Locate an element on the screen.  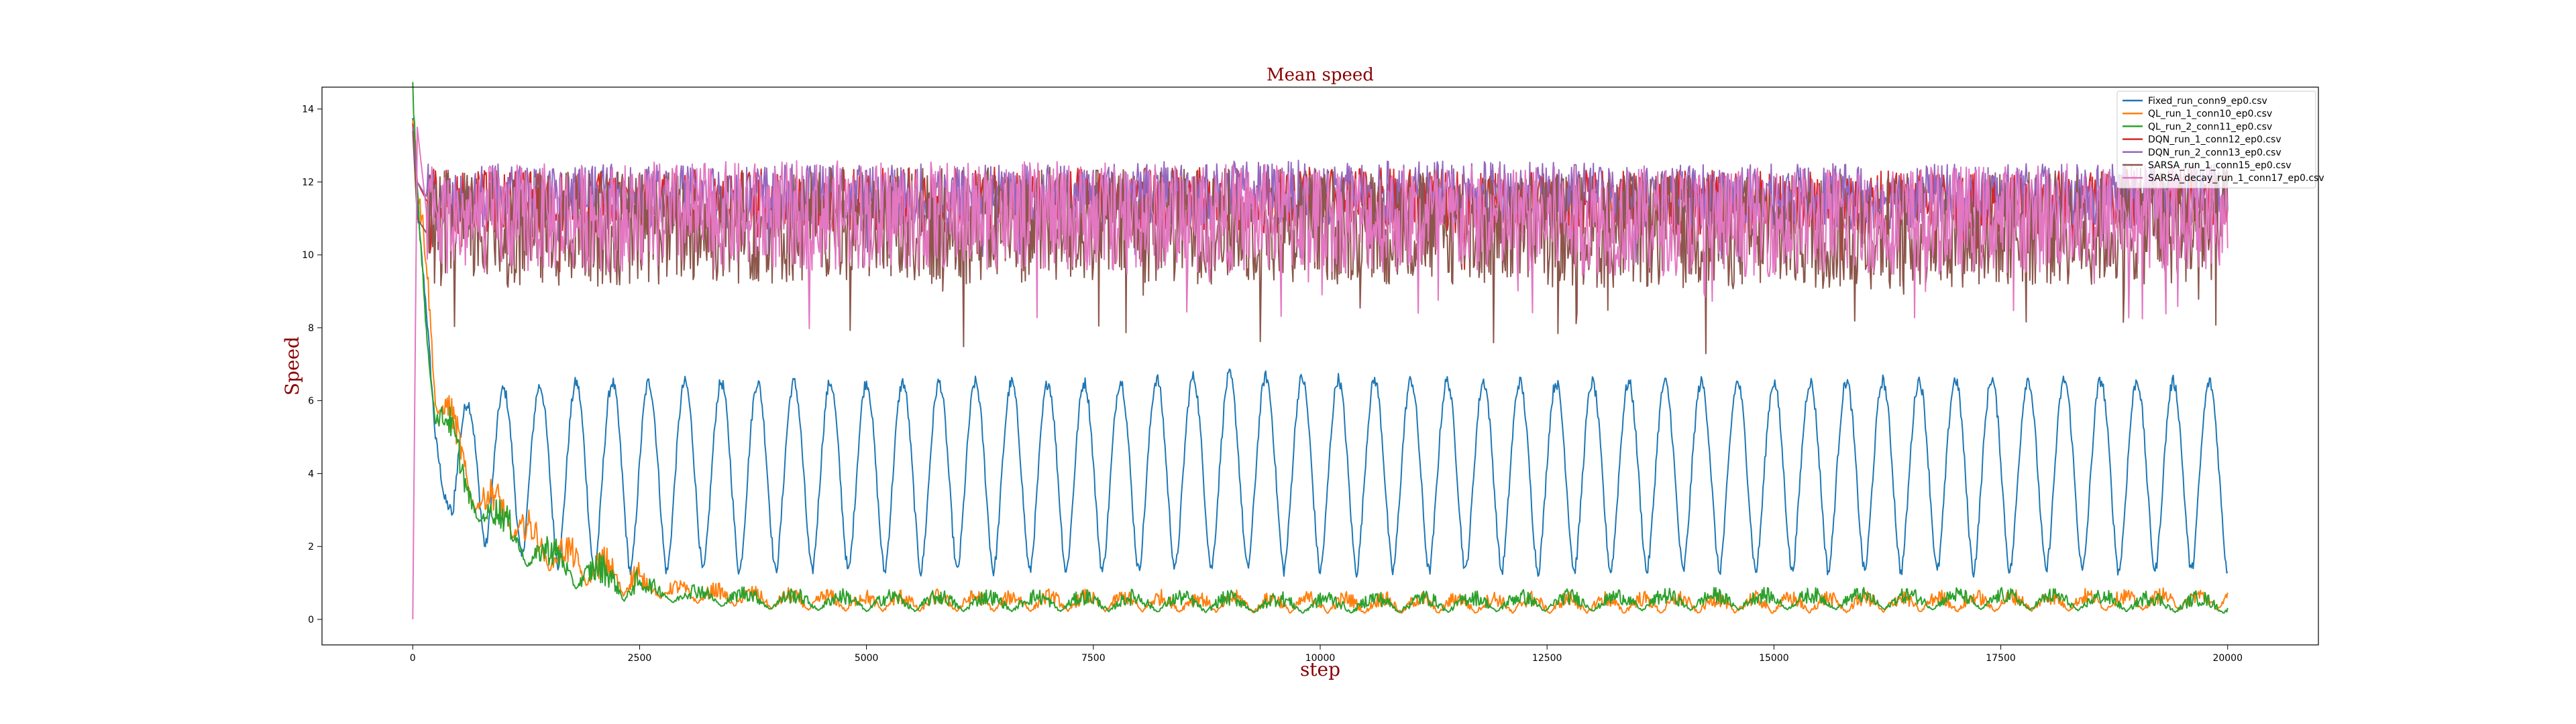
x-tick-label: 2500 is located at coordinates (640, 658).